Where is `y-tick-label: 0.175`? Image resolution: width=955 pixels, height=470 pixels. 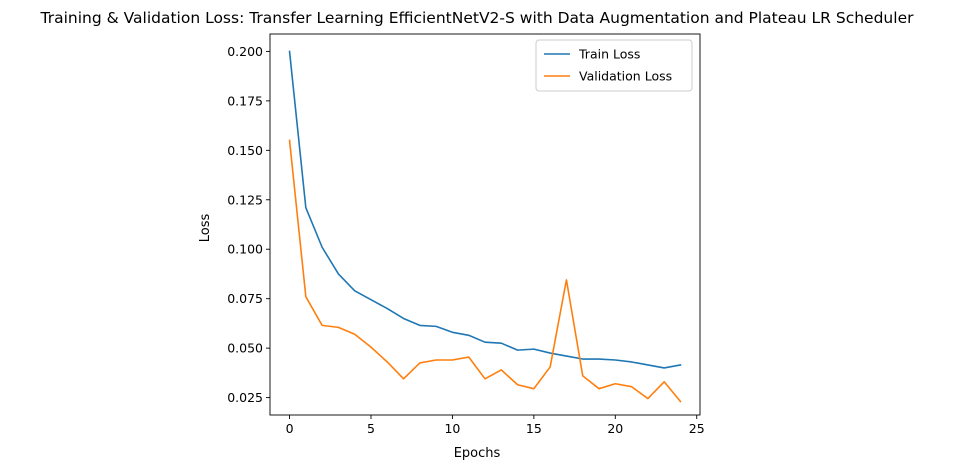
y-tick-label: 0.175 is located at coordinates (245, 100).